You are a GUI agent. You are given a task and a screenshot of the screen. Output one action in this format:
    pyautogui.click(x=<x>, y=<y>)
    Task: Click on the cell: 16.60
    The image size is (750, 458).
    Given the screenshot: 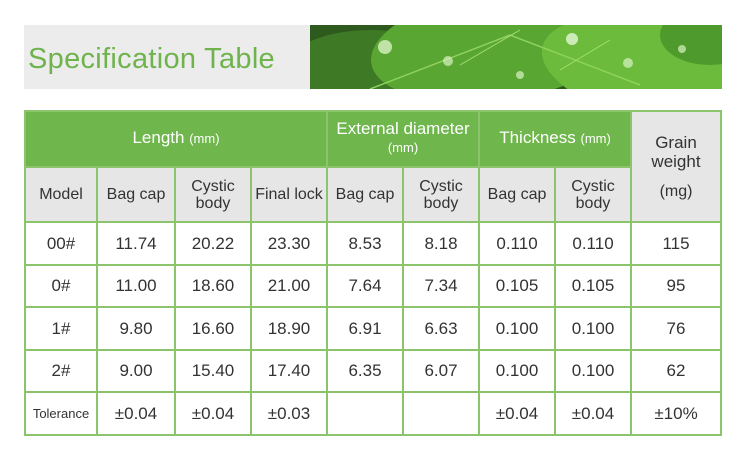 What is the action you would take?
    pyautogui.click(x=213, y=328)
    